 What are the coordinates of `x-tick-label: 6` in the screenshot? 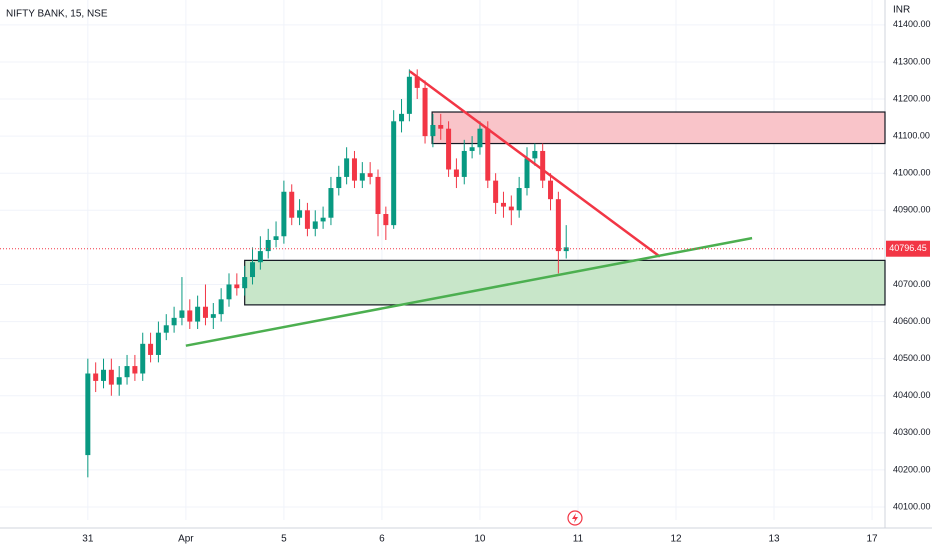 It's located at (382, 539).